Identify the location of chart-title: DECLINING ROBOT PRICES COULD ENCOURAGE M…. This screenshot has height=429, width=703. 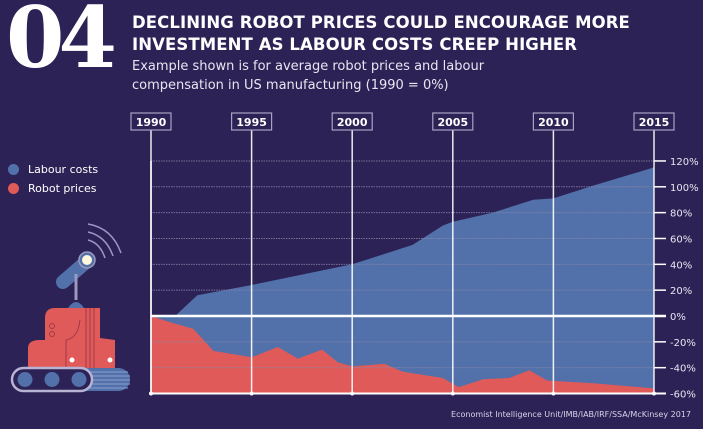
(412, 34).